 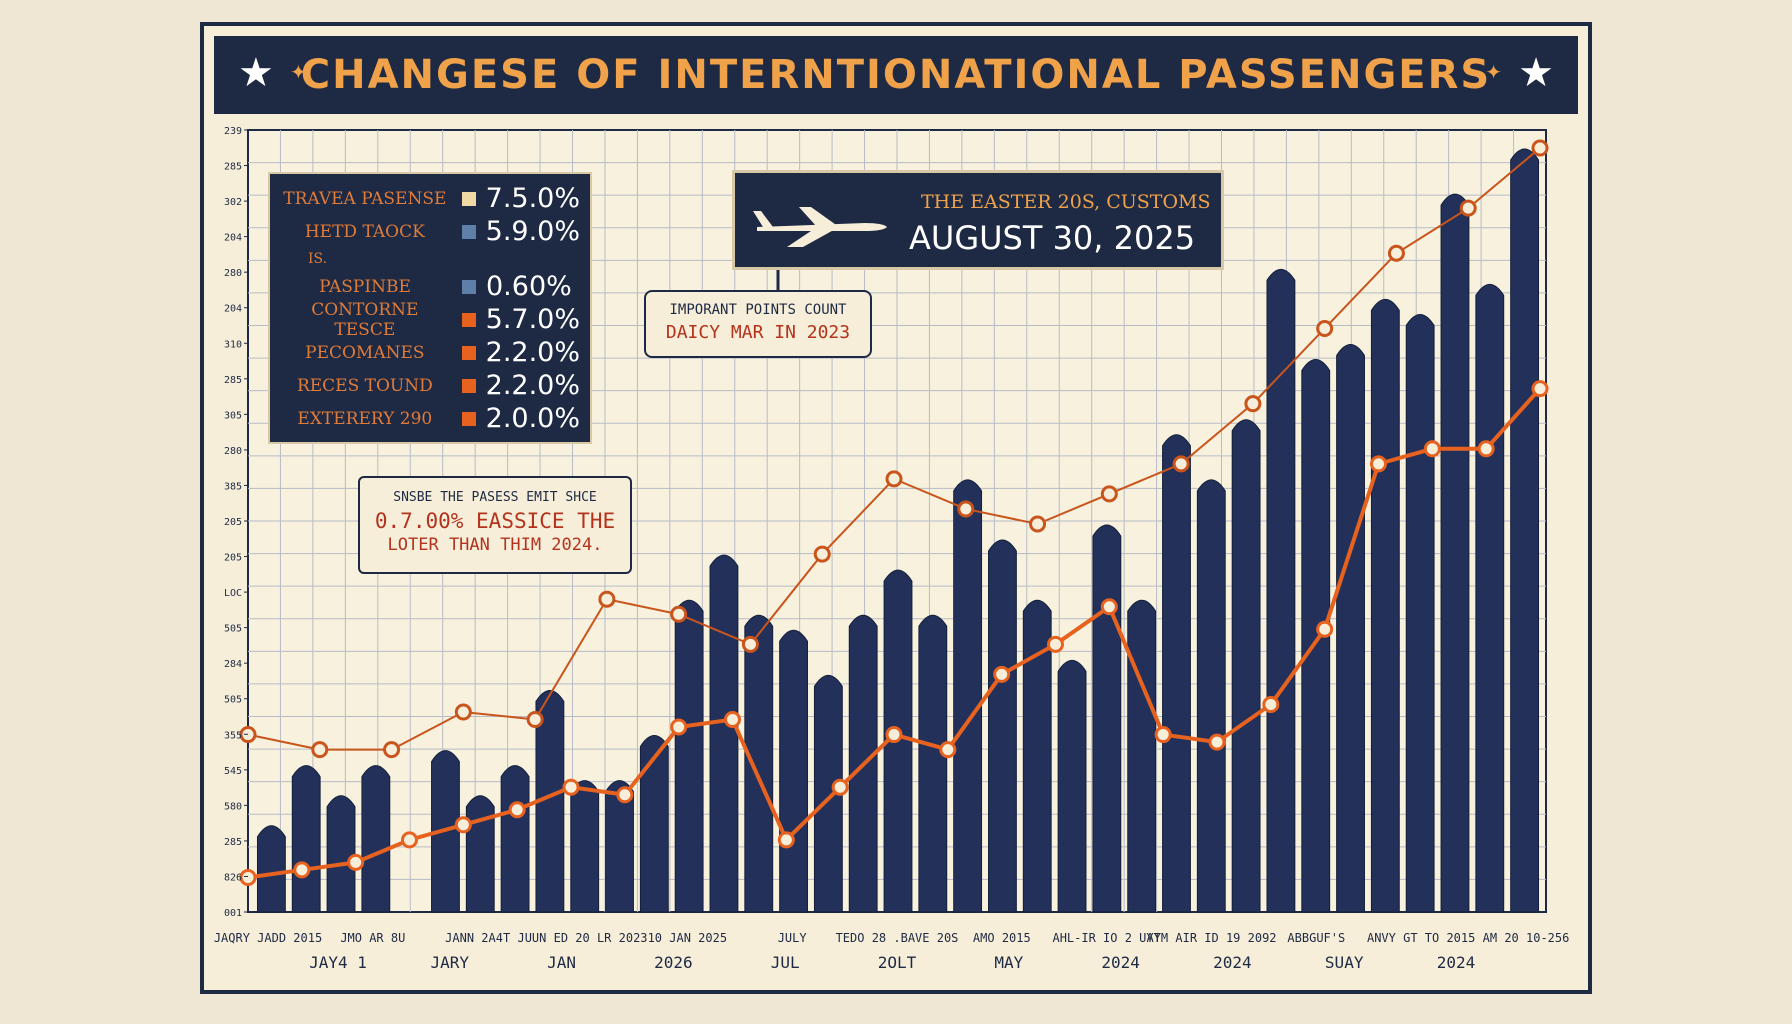 I want to click on legend-label: HETD TAOCK, so click(x=364, y=231).